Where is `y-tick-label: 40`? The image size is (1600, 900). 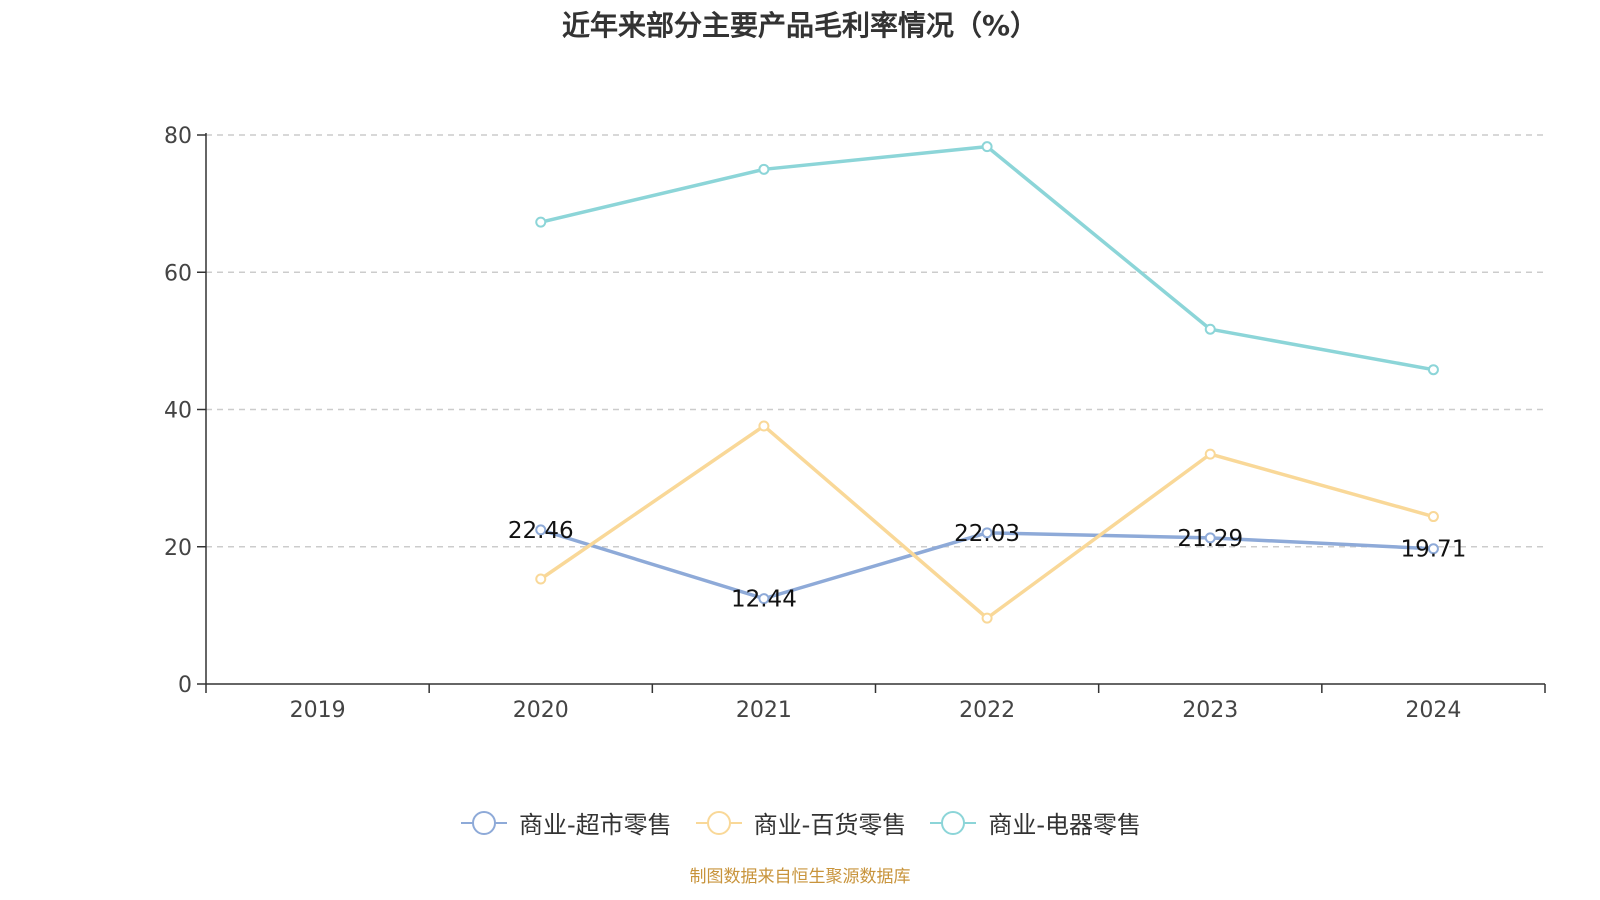
y-tick-label: 40 is located at coordinates (178, 411).